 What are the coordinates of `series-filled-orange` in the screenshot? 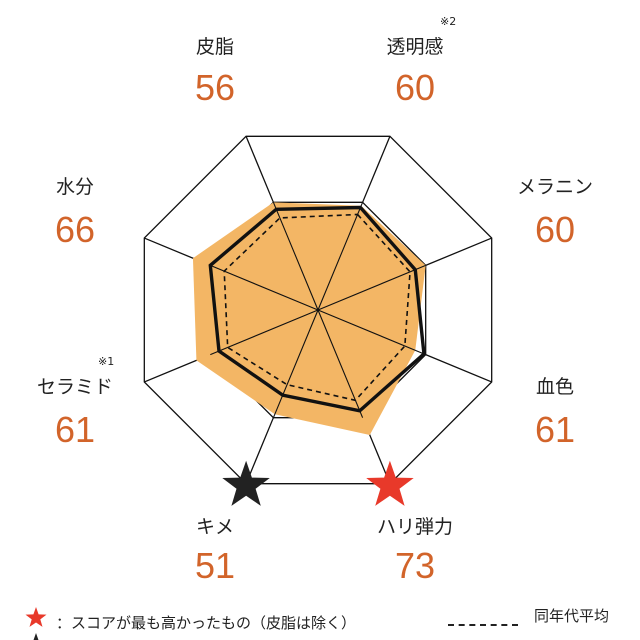 It's located at (309, 319).